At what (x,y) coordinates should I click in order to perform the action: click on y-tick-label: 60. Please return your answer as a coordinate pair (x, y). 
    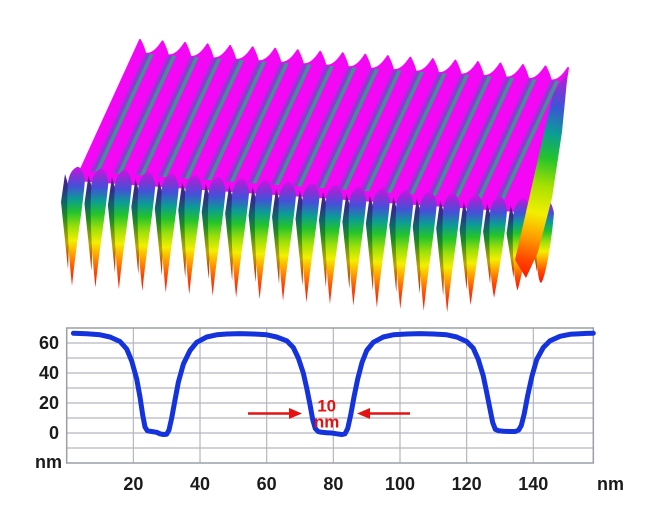
    Looking at the image, I should click on (49, 343).